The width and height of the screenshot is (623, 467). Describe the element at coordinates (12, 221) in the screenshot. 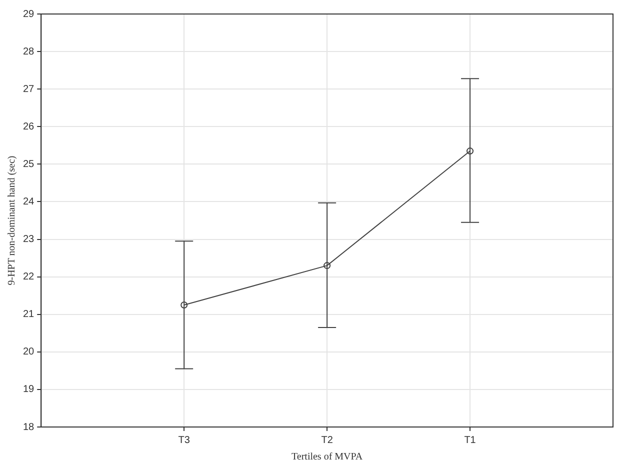

I see `y-axis-title: 9-HPT non-dominant hand (sec)` at that location.